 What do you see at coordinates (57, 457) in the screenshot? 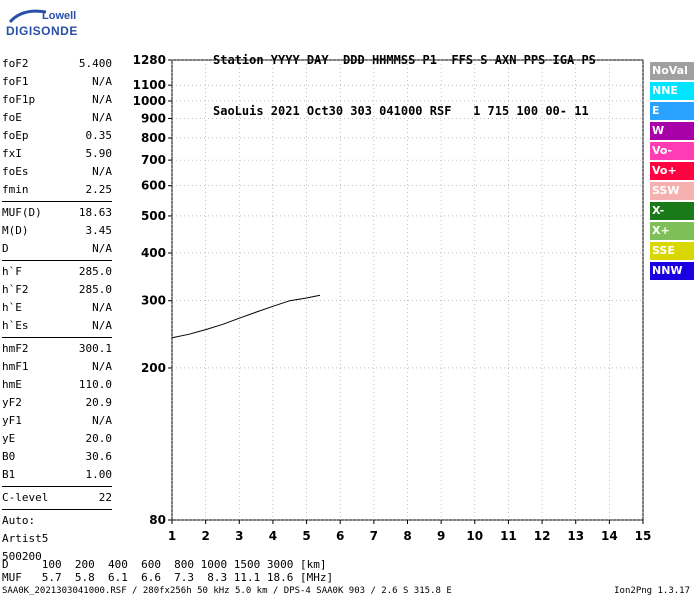
I see `param-row: B0 30.6` at bounding box center [57, 457].